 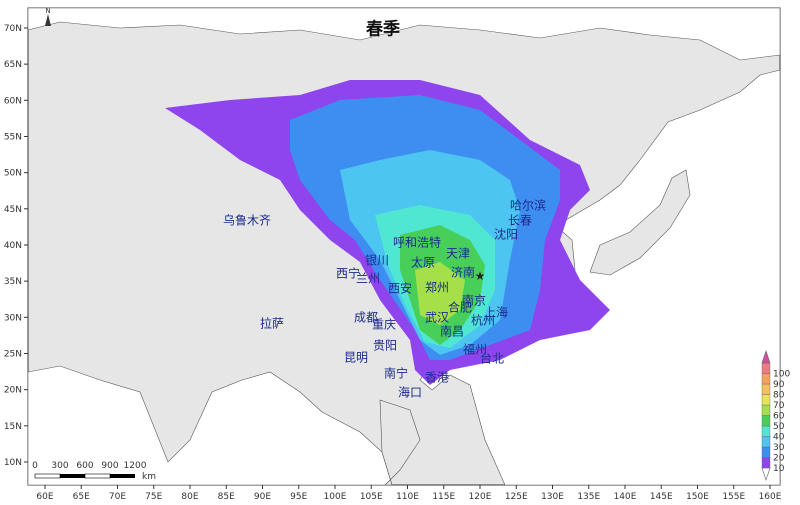 I want to click on x-tick-label: 155E, so click(x=733, y=497).